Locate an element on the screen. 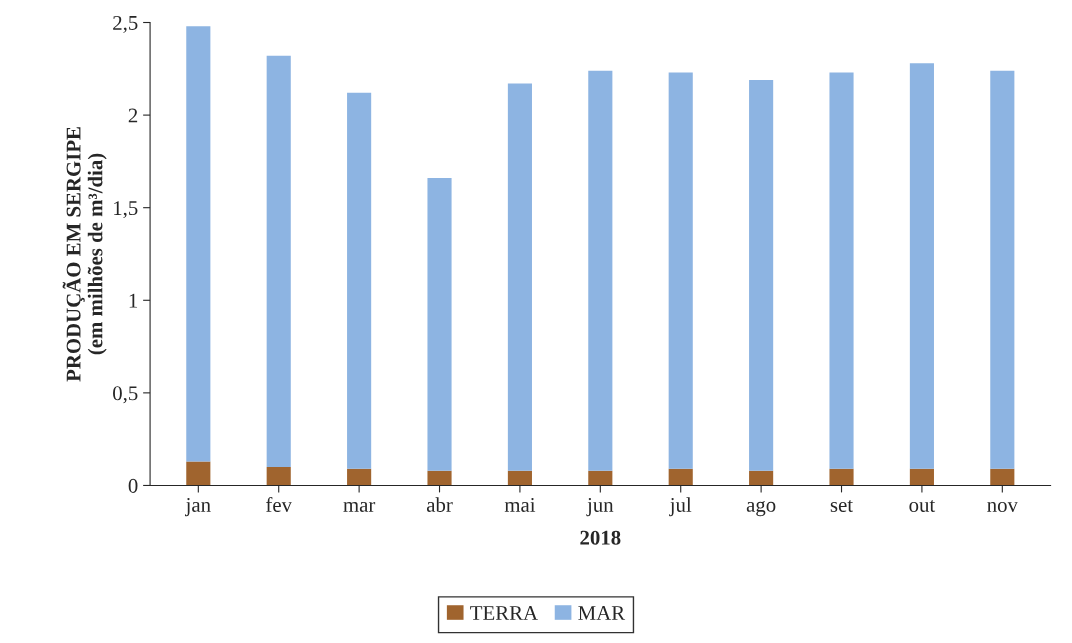  x-tick-label: ago is located at coordinates (761, 508).